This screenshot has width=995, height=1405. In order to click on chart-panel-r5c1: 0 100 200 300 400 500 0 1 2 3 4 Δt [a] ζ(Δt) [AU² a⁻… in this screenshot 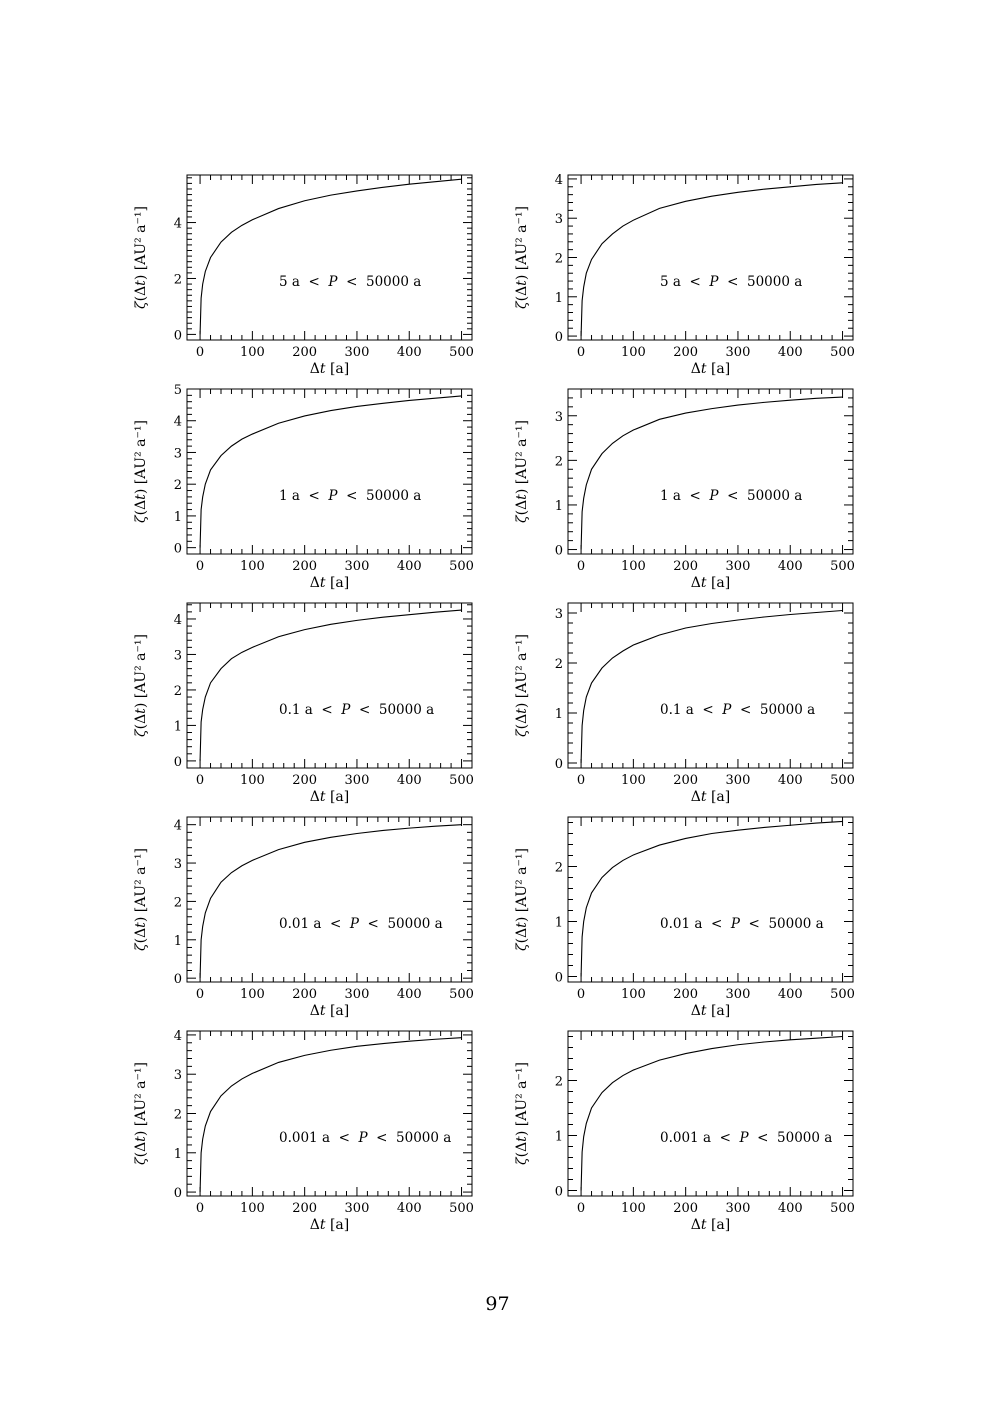, I will do `click(303, 1131)`.